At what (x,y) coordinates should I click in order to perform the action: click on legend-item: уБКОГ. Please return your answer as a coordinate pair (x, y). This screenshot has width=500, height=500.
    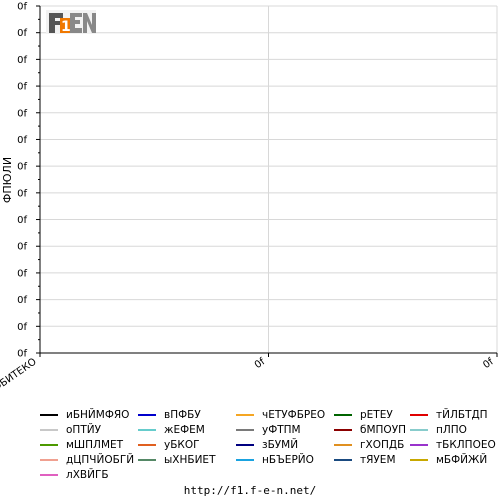
    Looking at the image, I should click on (187, 444).